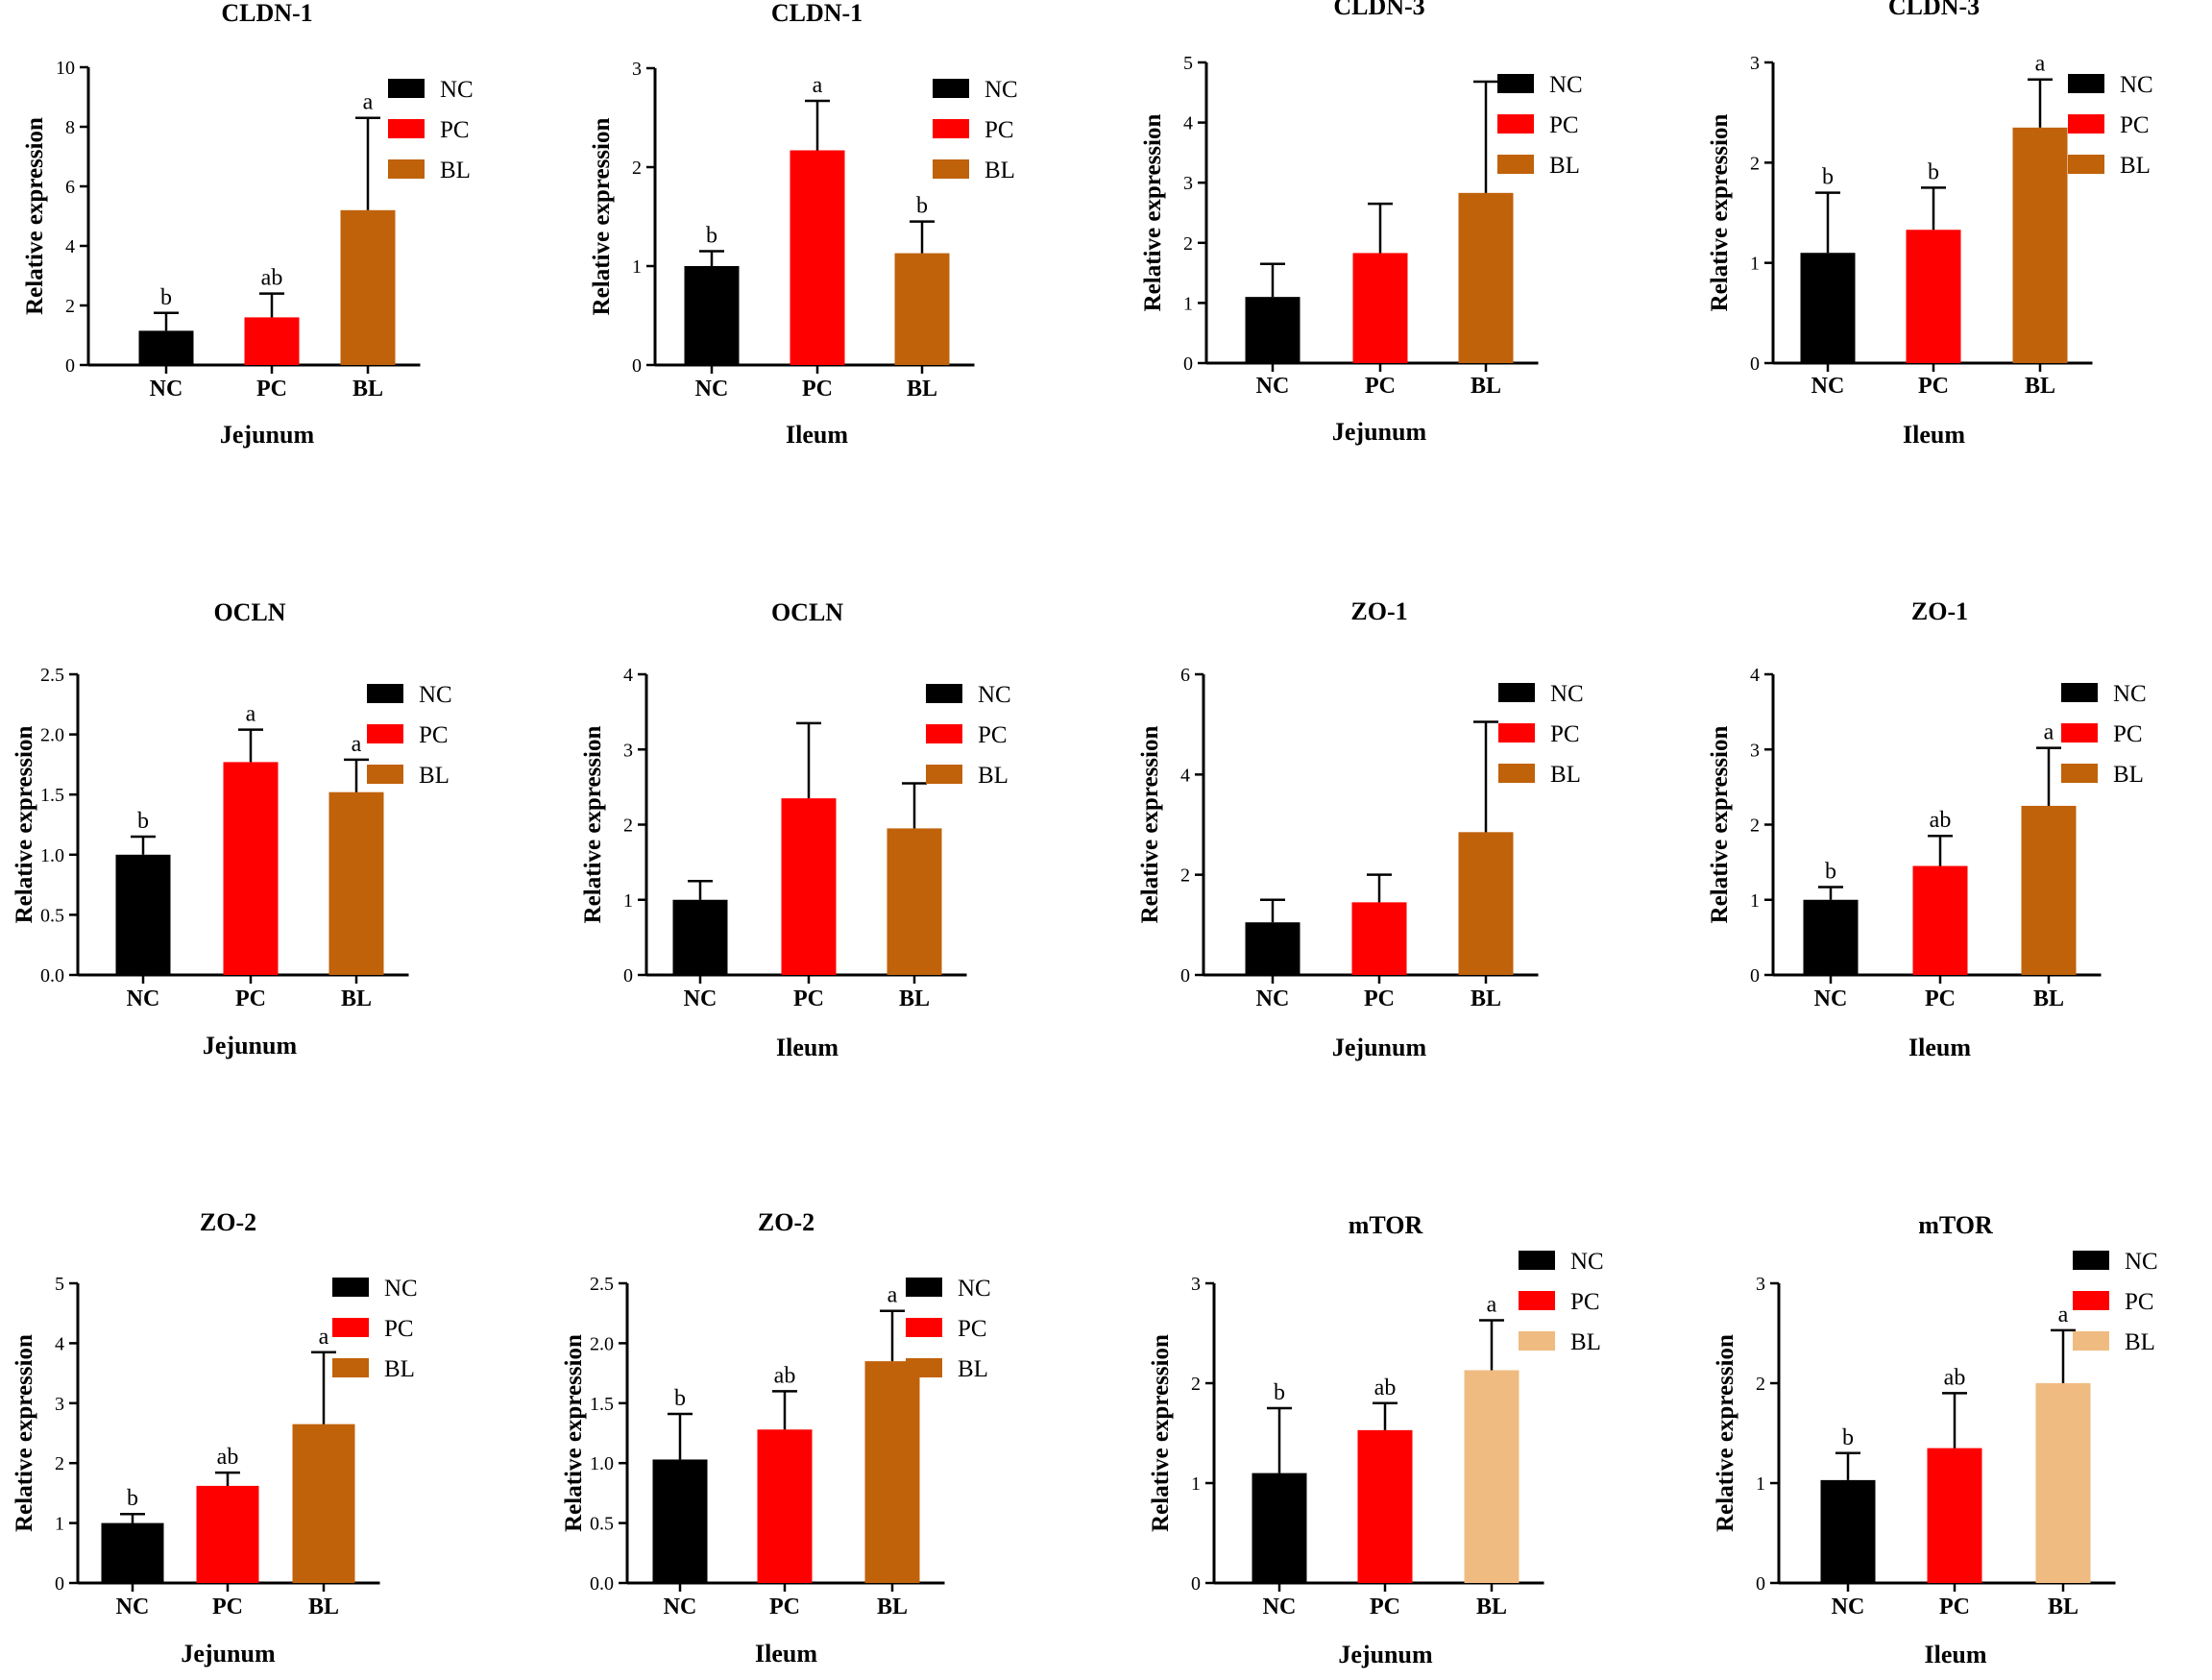  Describe the element at coordinates (70, 187) in the screenshot. I see `y-tick-label: 6` at that location.